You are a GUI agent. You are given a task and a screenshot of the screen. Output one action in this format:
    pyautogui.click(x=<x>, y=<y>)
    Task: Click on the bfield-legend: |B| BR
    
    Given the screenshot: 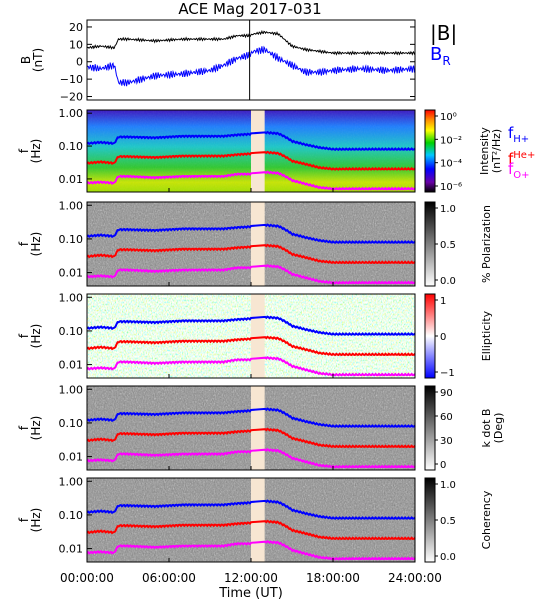 What is the action you would take?
    pyautogui.click(x=443, y=44)
    